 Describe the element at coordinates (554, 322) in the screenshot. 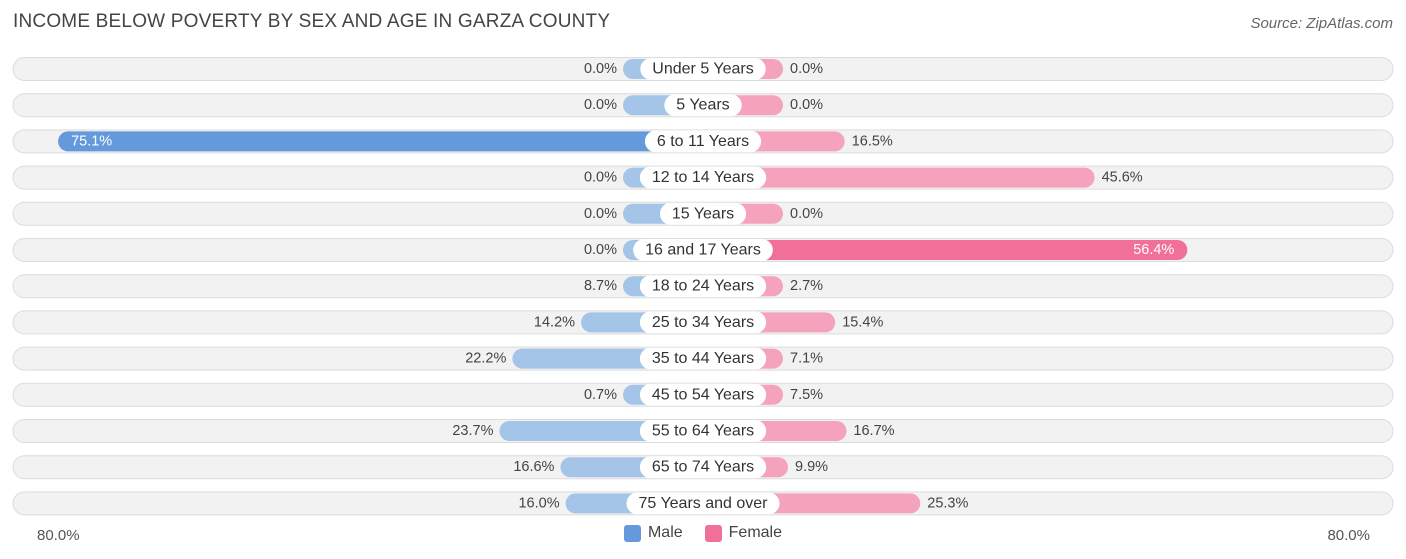

I see `data-label-male: 14.2%` at that location.